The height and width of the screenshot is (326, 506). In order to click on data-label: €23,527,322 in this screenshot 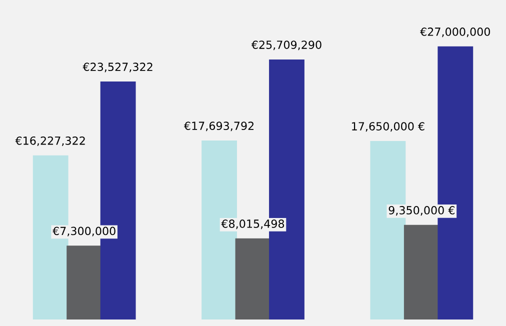, I will do `click(117, 67)`.